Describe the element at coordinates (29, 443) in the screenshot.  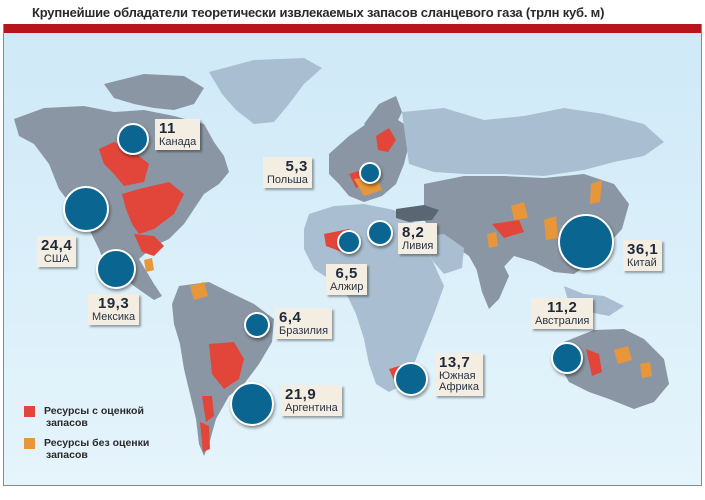
I see `legend-swatch-unassessed` at that location.